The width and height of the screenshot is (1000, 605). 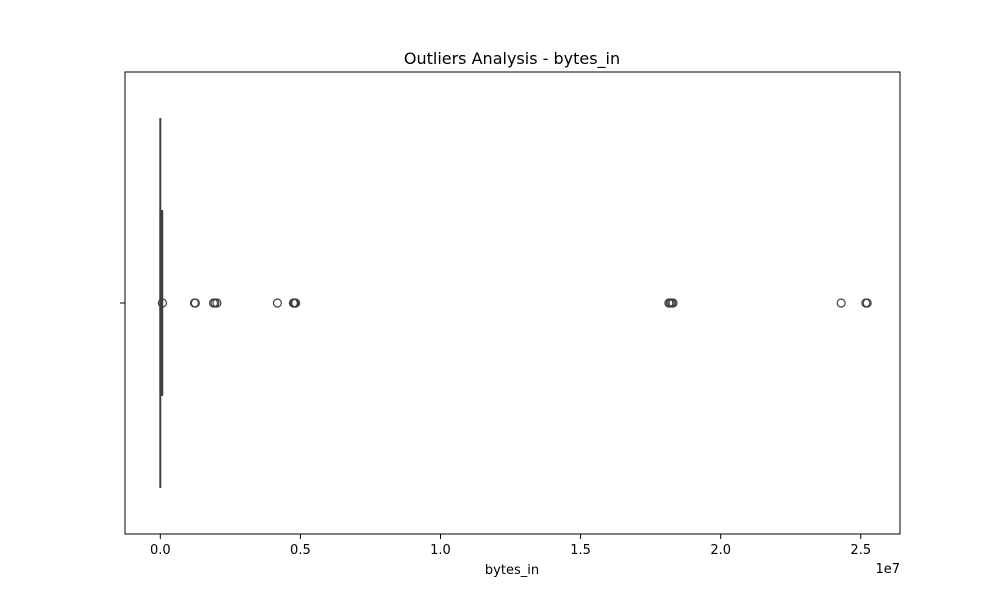 I want to click on x-tick-label: 2.0, so click(x=720, y=550).